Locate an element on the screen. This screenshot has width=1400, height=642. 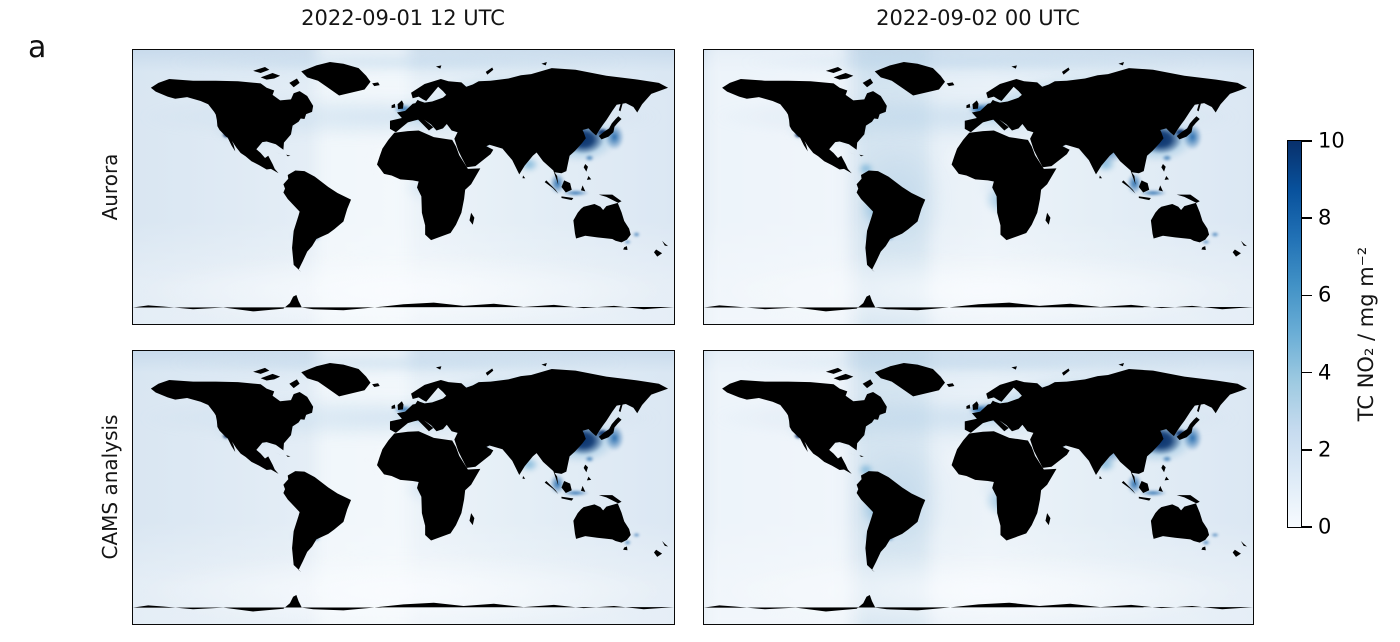
colorbar-tick-label: 0 is located at coordinates (1325, 526).